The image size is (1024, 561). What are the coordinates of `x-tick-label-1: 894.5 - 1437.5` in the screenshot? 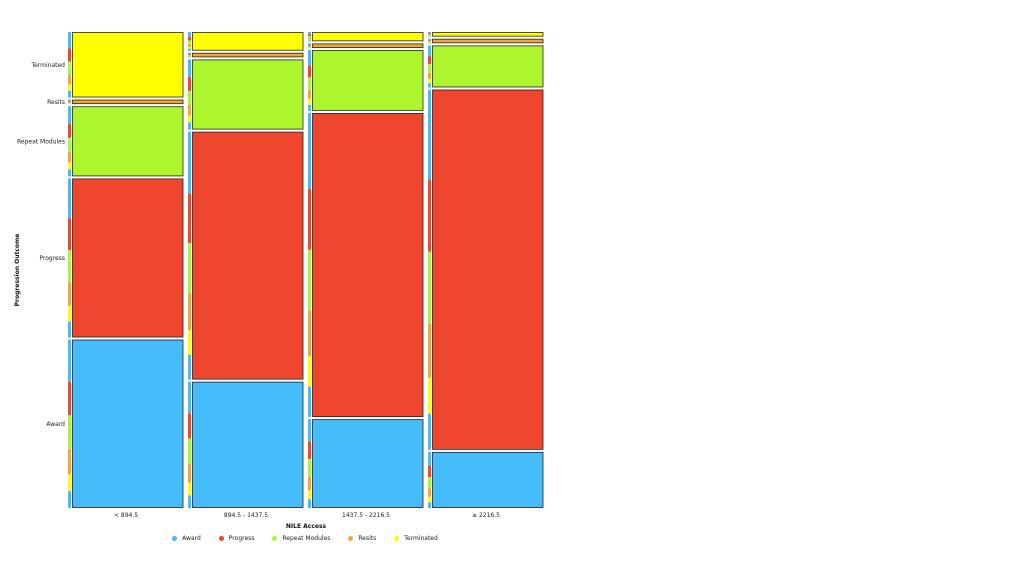 It's located at (246, 515).